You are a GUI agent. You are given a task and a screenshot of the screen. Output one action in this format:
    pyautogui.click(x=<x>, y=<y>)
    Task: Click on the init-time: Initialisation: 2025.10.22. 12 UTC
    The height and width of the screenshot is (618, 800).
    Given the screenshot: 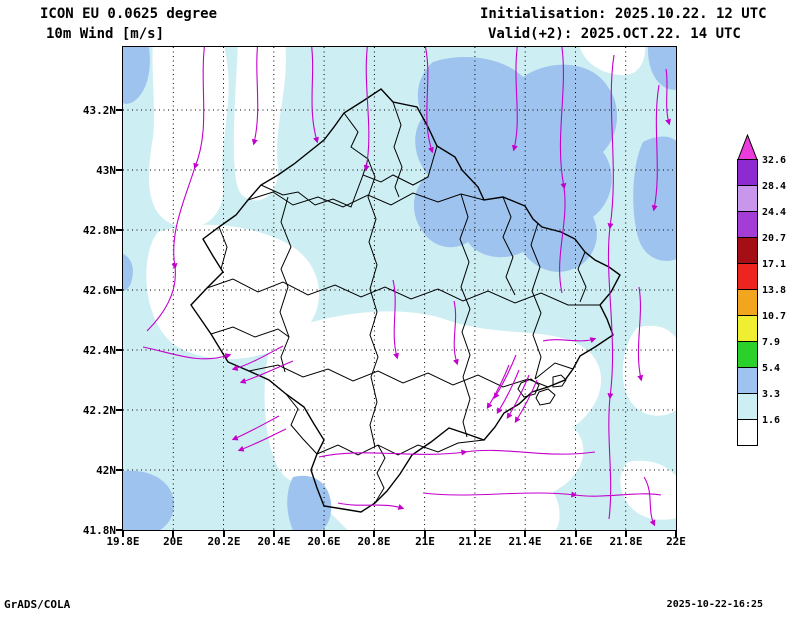 What is the action you would take?
    pyautogui.click(x=623, y=14)
    